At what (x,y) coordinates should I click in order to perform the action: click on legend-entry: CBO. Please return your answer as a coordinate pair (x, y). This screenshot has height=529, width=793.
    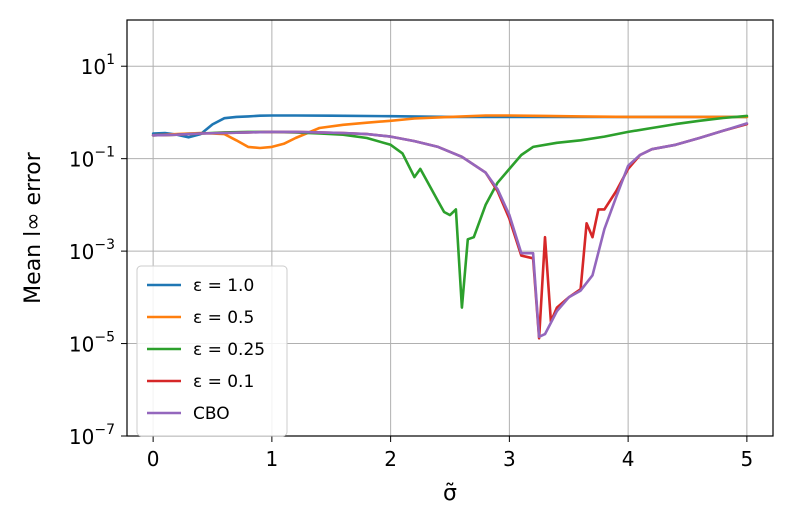
    Looking at the image, I should click on (211, 414).